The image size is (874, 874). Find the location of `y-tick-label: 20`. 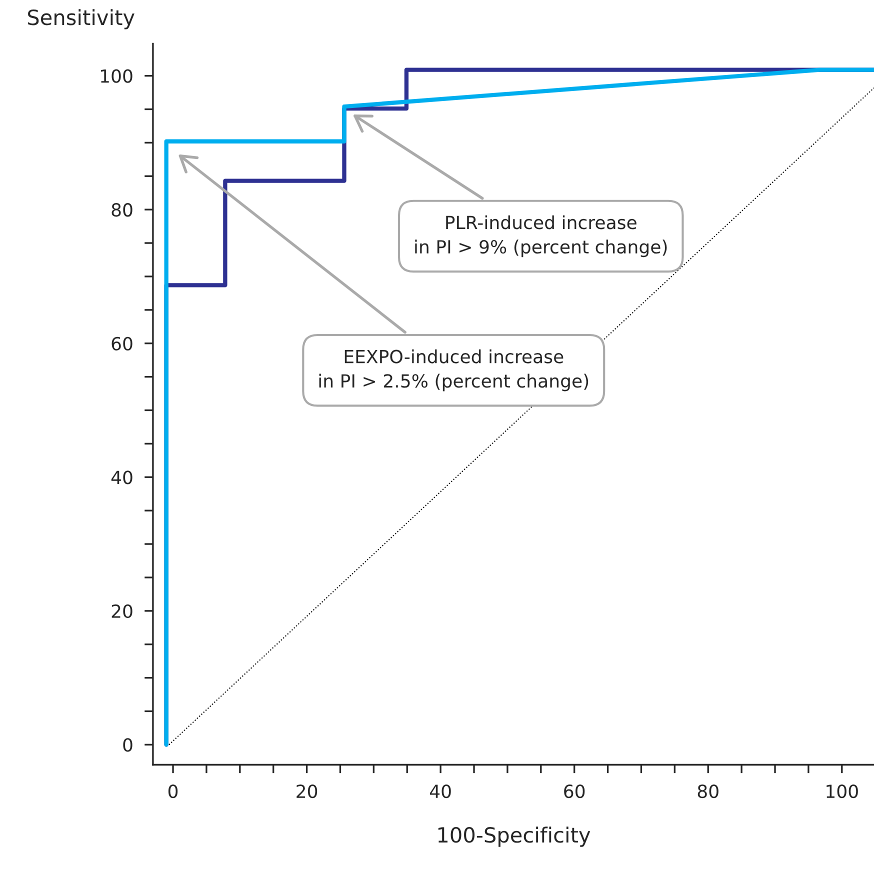

y-tick-label: 20 is located at coordinates (122, 611).